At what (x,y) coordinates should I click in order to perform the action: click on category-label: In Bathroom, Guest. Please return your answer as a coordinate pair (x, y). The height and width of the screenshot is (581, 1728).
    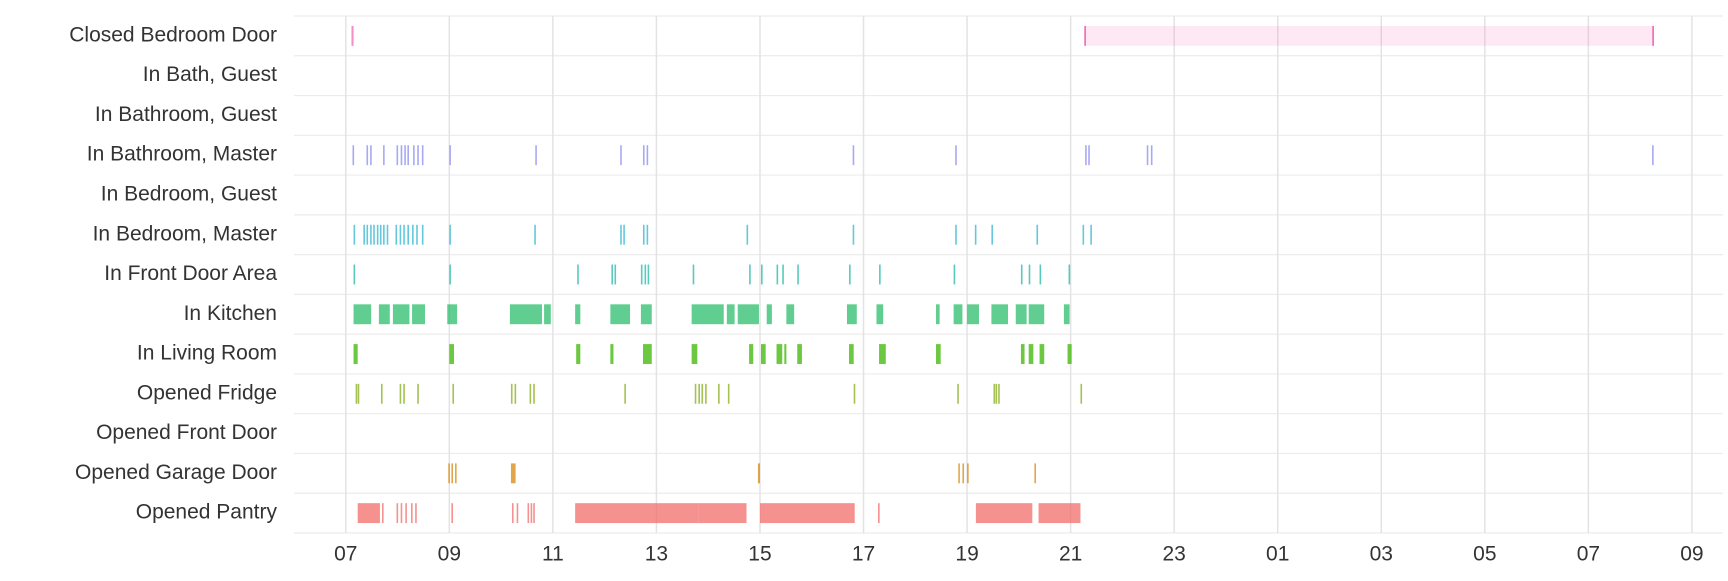
    Looking at the image, I should click on (186, 114).